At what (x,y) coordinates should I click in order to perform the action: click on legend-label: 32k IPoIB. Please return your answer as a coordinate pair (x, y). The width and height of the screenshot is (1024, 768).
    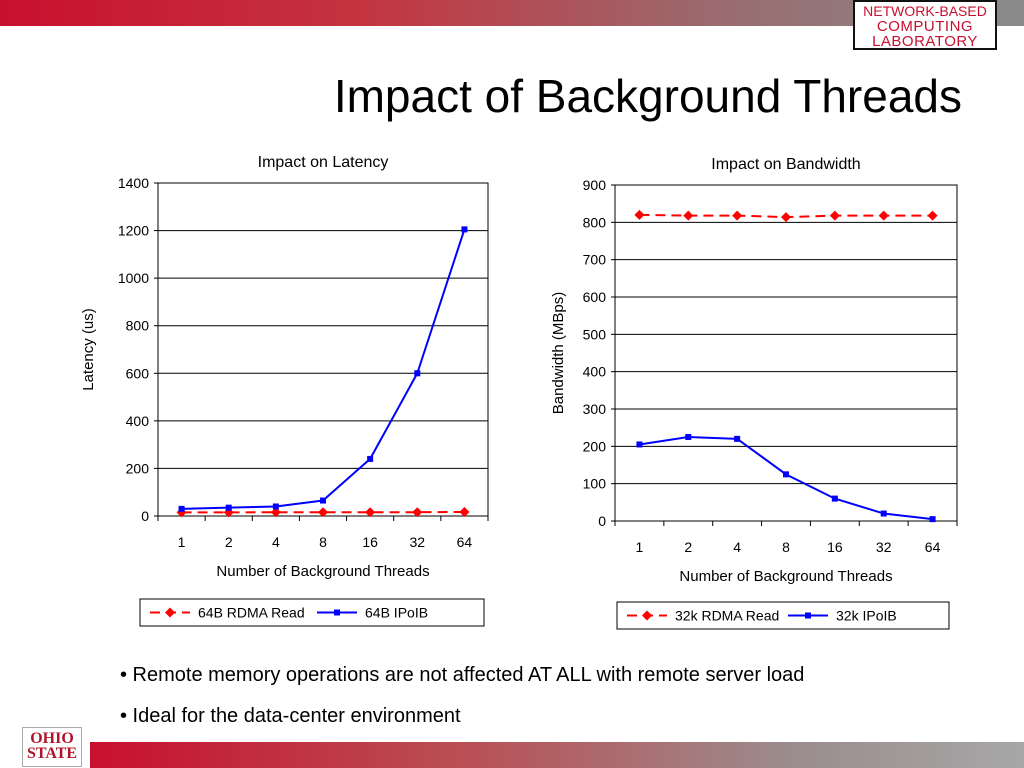
    Looking at the image, I should click on (866, 616).